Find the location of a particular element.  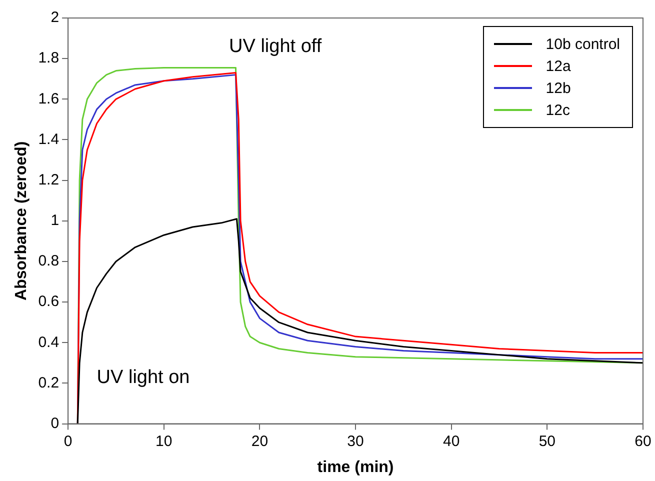

y-tick-label: 1.8 is located at coordinates (49, 58).